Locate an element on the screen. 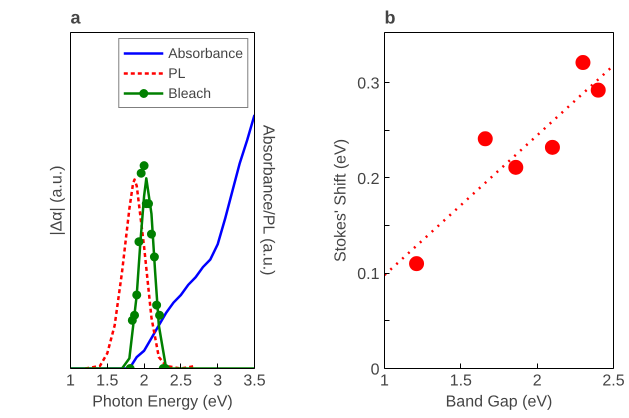 This screenshot has width=629, height=418. legend-label: PL is located at coordinates (177, 73).